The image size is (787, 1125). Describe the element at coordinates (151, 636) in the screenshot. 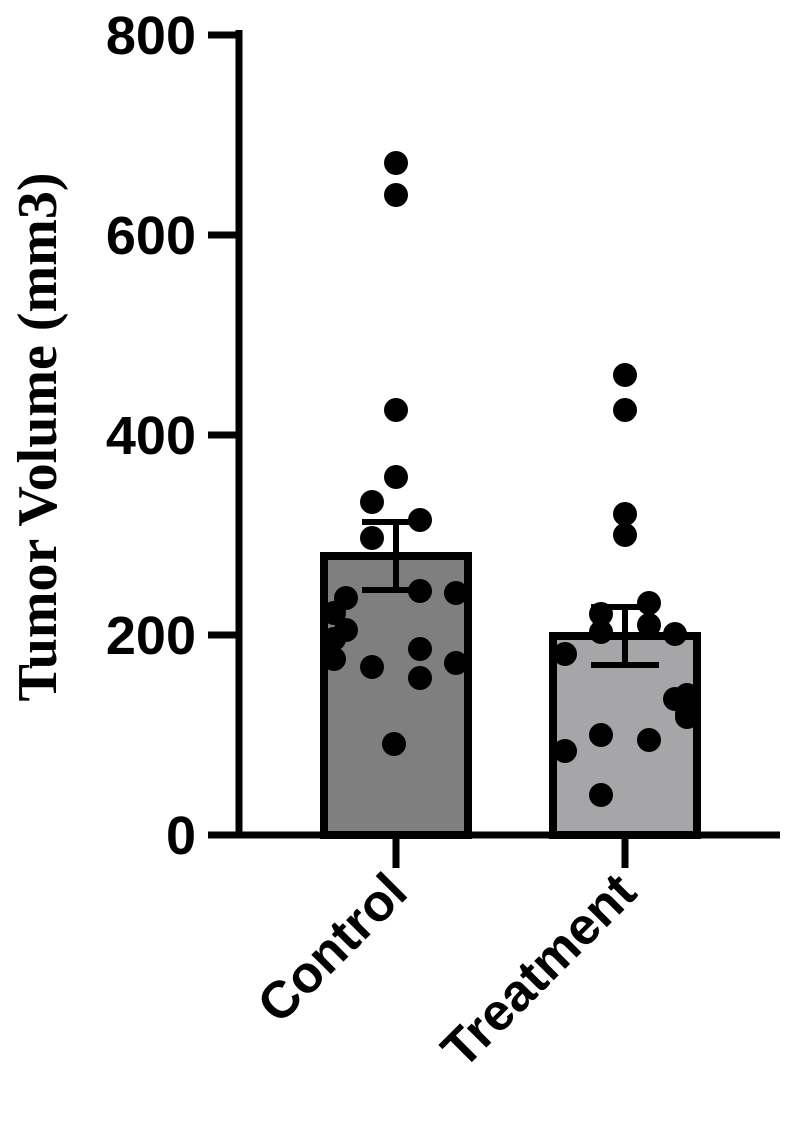

I see `y-tick-label: 200` at that location.